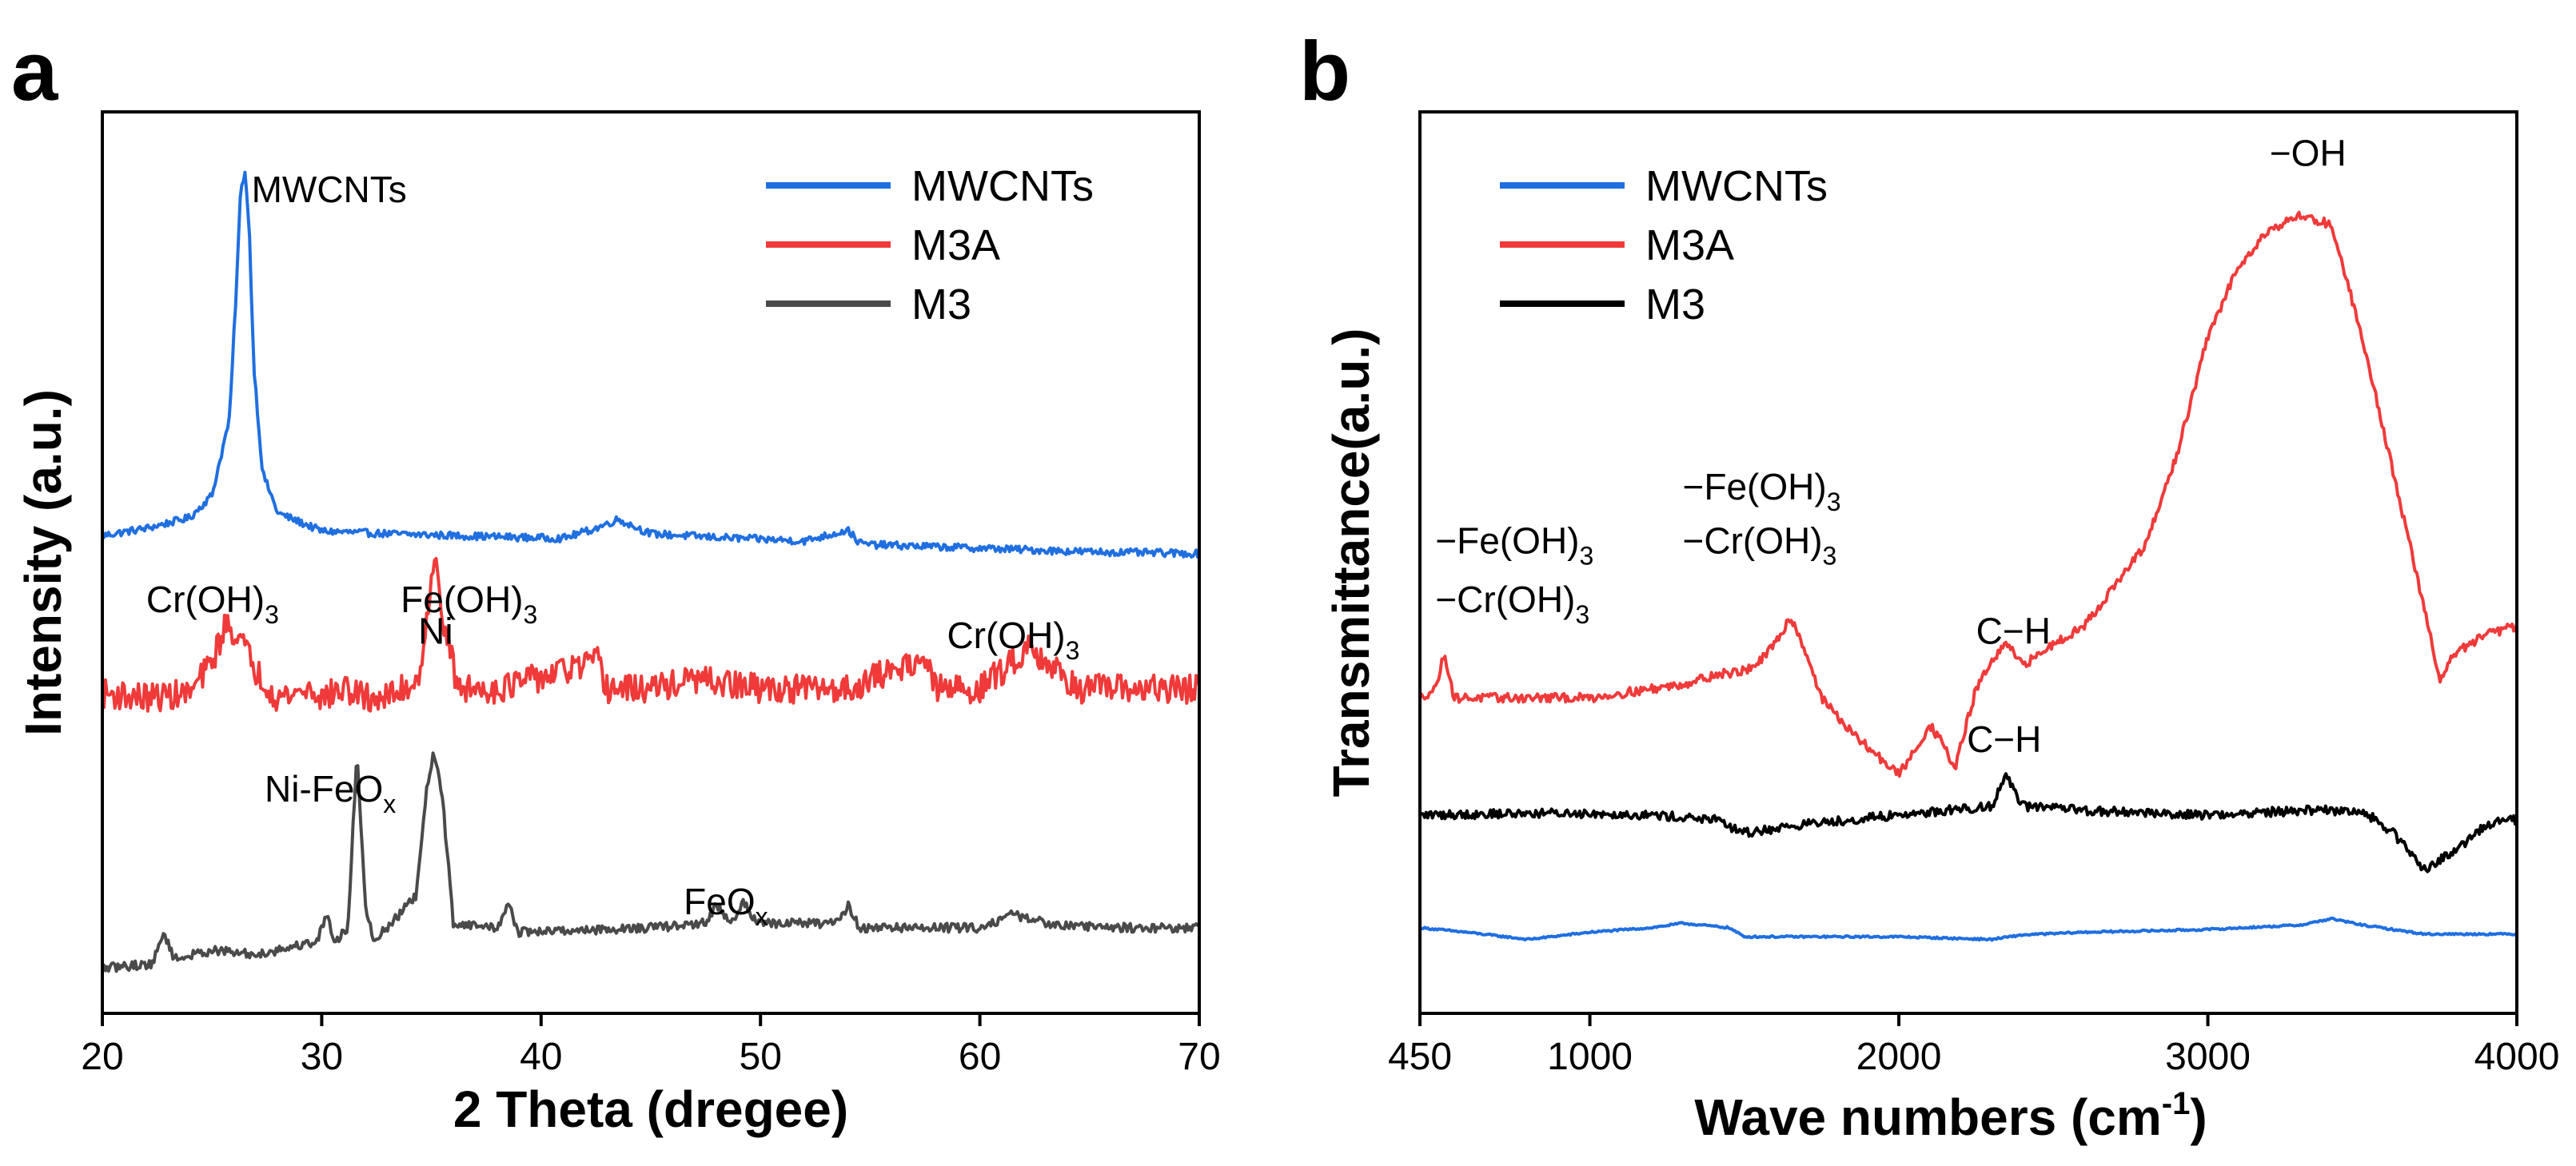 The width and height of the screenshot is (2576, 1166). Describe the element at coordinates (322, 1057) in the screenshot. I see `x-tick-label: 30` at that location.